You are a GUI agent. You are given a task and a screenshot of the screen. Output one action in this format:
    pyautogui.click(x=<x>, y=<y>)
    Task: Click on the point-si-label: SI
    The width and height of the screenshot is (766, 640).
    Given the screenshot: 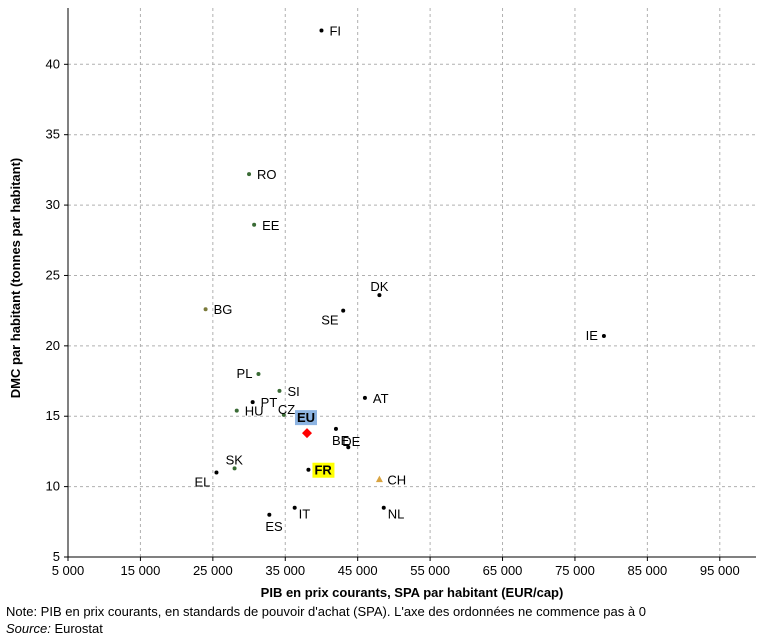 What is the action you would take?
    pyautogui.click(x=293, y=391)
    